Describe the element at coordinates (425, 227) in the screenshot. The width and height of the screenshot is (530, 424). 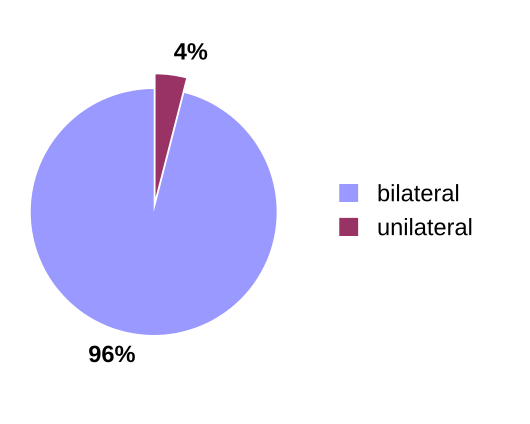
I see `legend-label: unilateral` at that location.